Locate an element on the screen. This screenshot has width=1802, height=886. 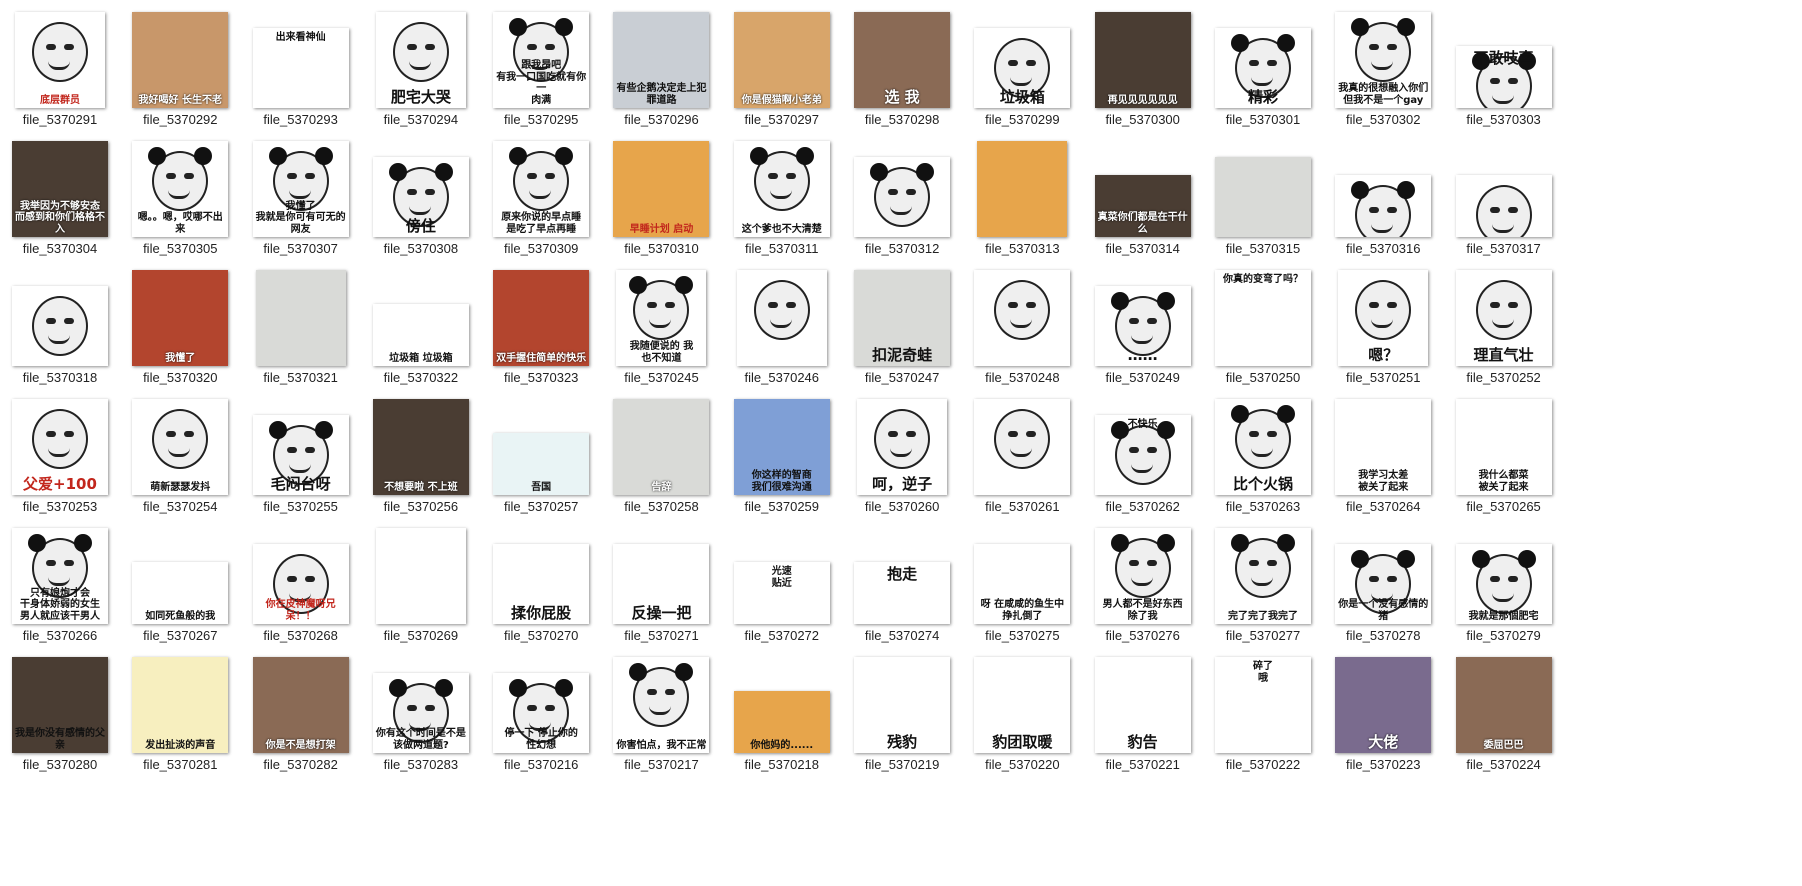
file-name-label: file_5370249 is located at coordinates (1142, 377).